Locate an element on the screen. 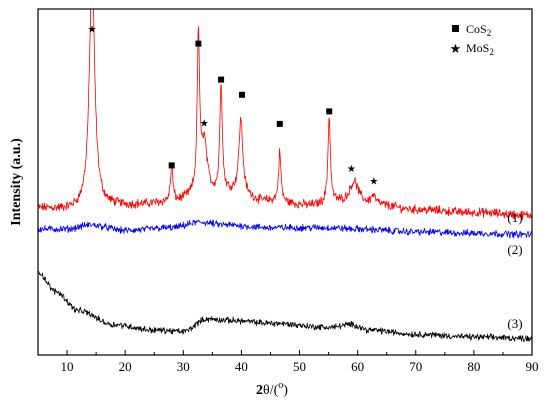 The width and height of the screenshot is (550, 404). x-tick-label: 50 is located at coordinates (299, 366).